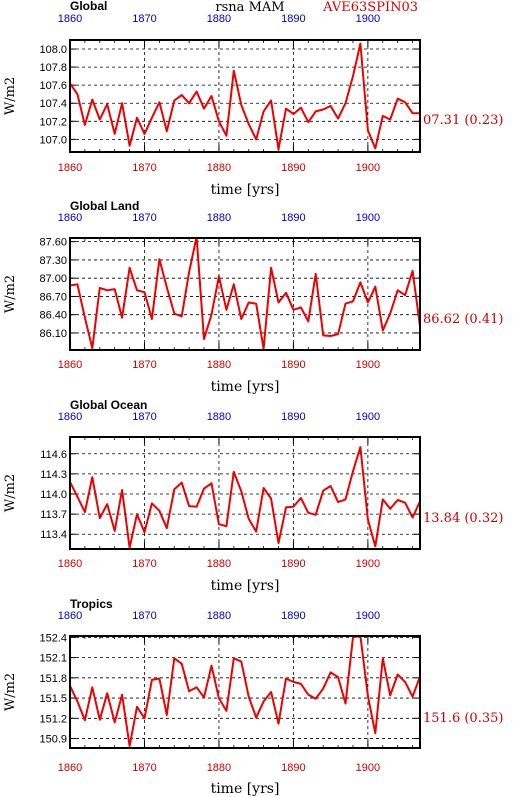 The width and height of the screenshot is (515, 797). Describe the element at coordinates (53, 122) in the screenshot. I see `y-tick-label: 107.2` at that location.